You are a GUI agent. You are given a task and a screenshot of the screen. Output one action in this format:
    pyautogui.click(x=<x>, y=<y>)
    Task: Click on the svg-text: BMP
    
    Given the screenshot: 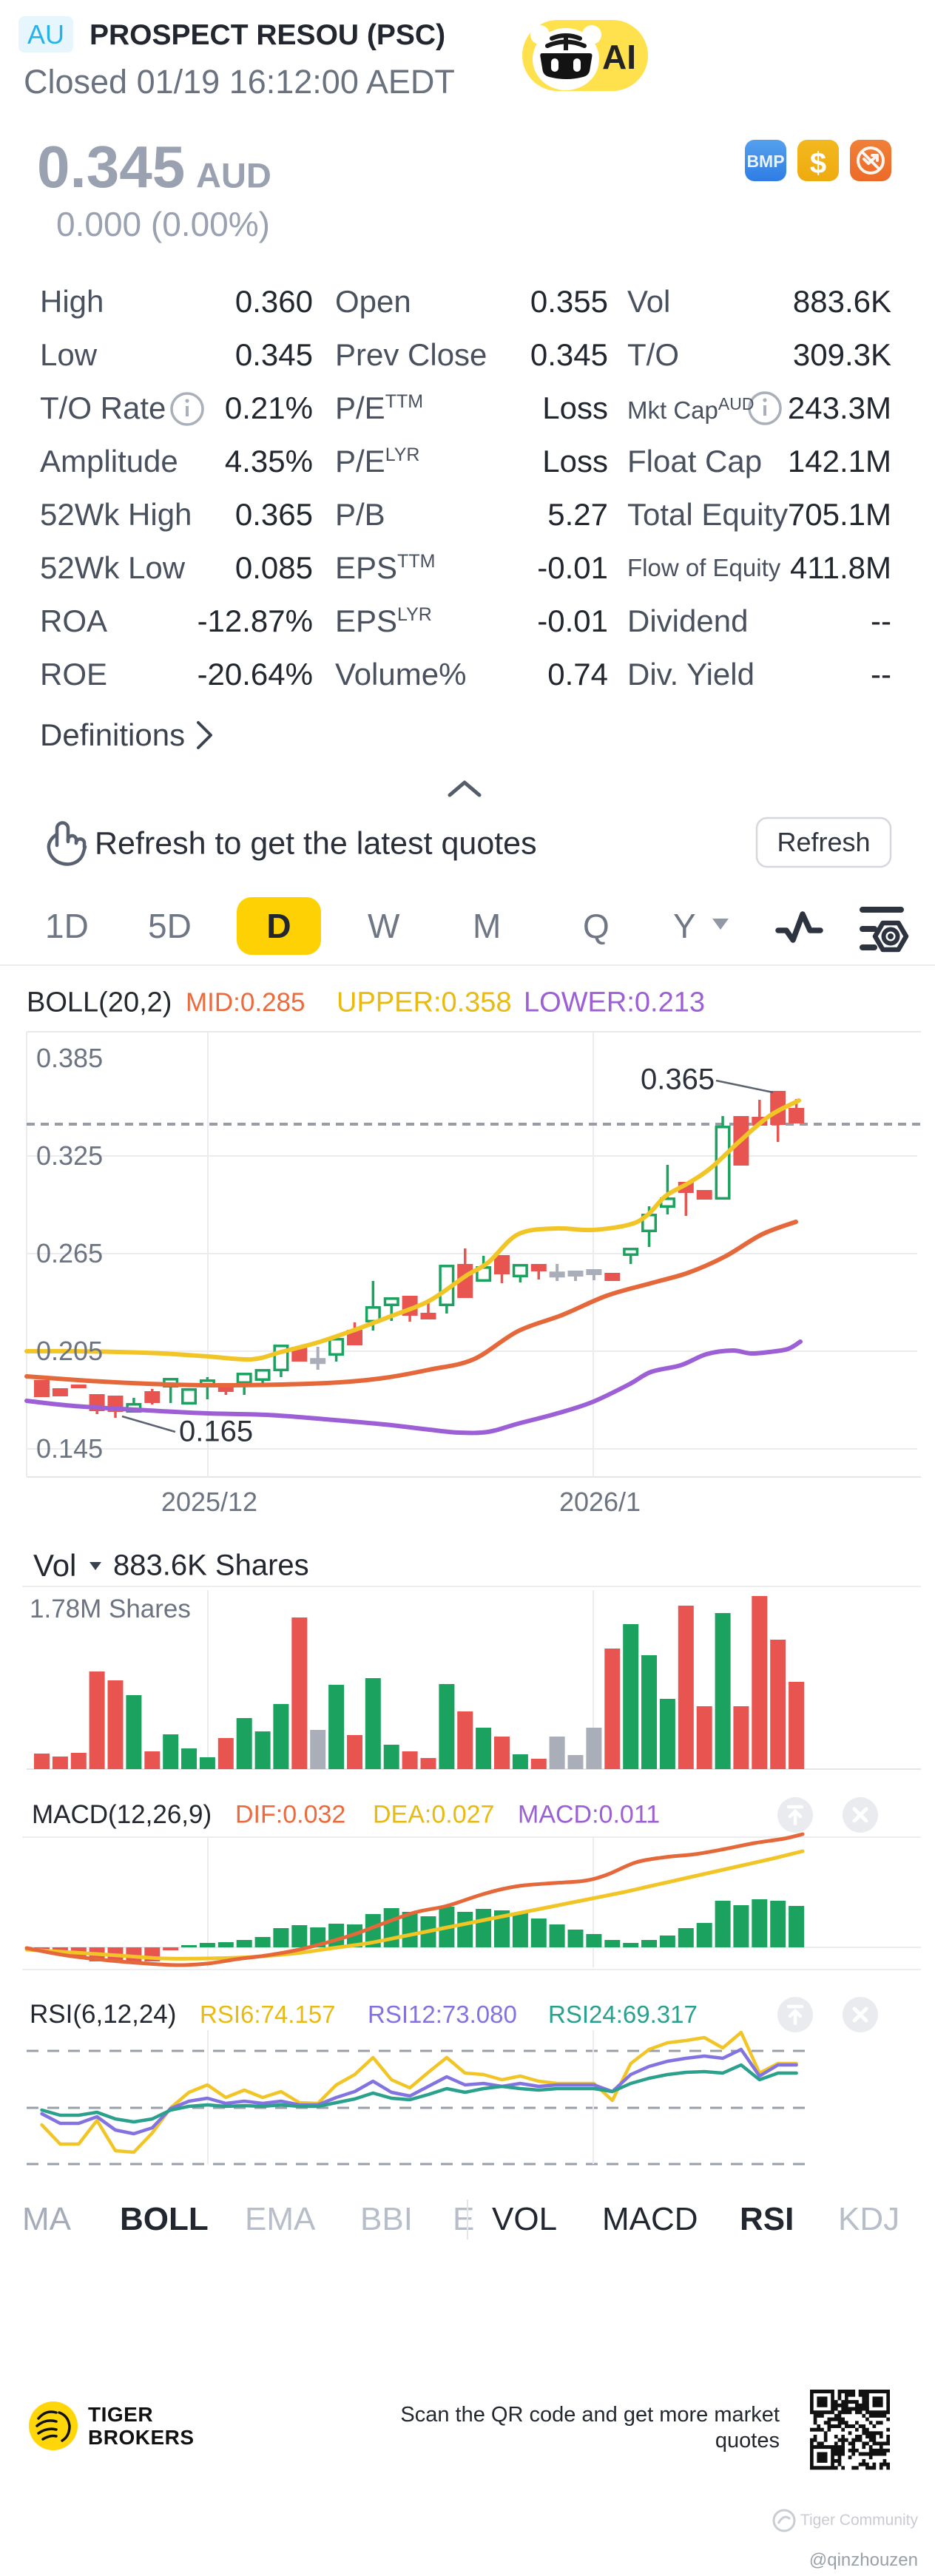 What is the action you would take?
    pyautogui.click(x=765, y=161)
    